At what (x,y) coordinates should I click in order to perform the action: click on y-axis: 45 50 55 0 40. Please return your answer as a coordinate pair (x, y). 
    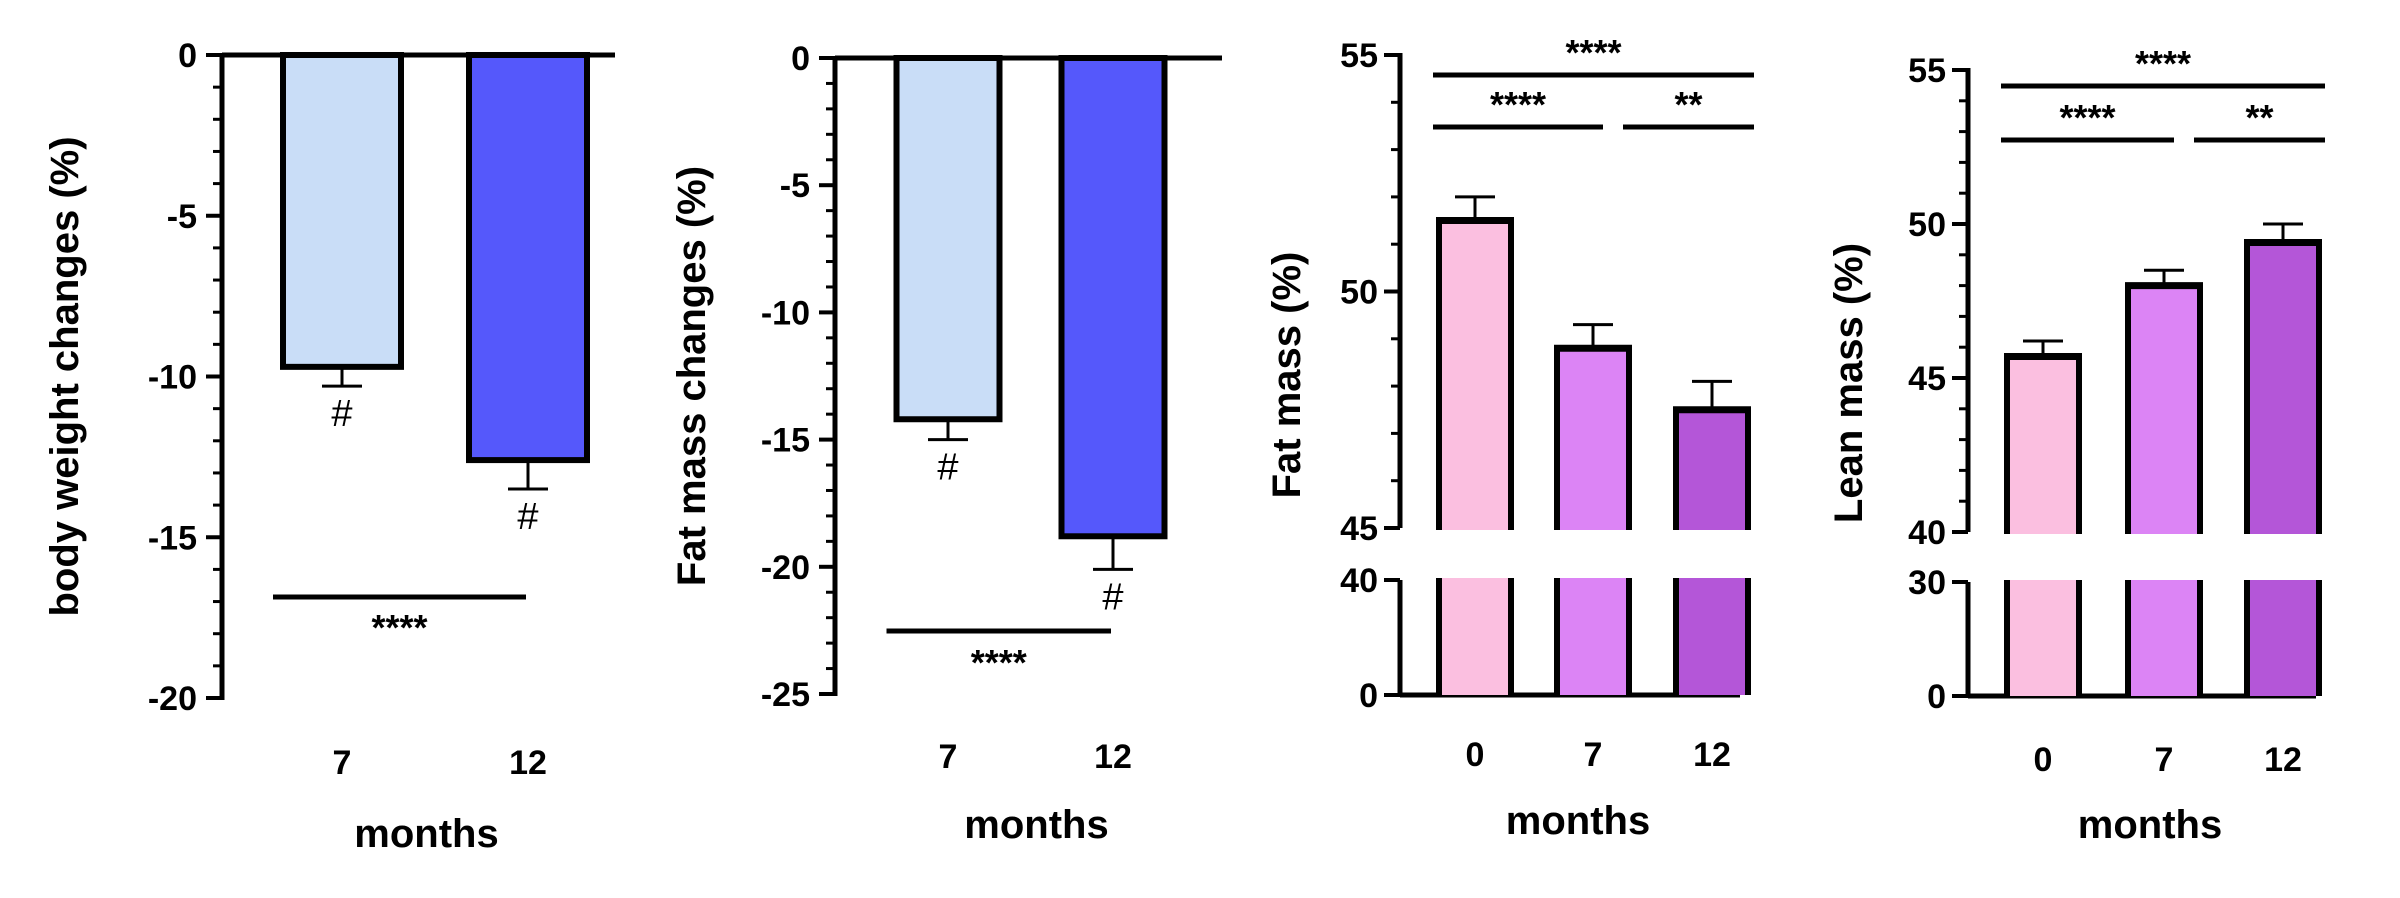
    Looking at the image, I should click on (1371, 376).